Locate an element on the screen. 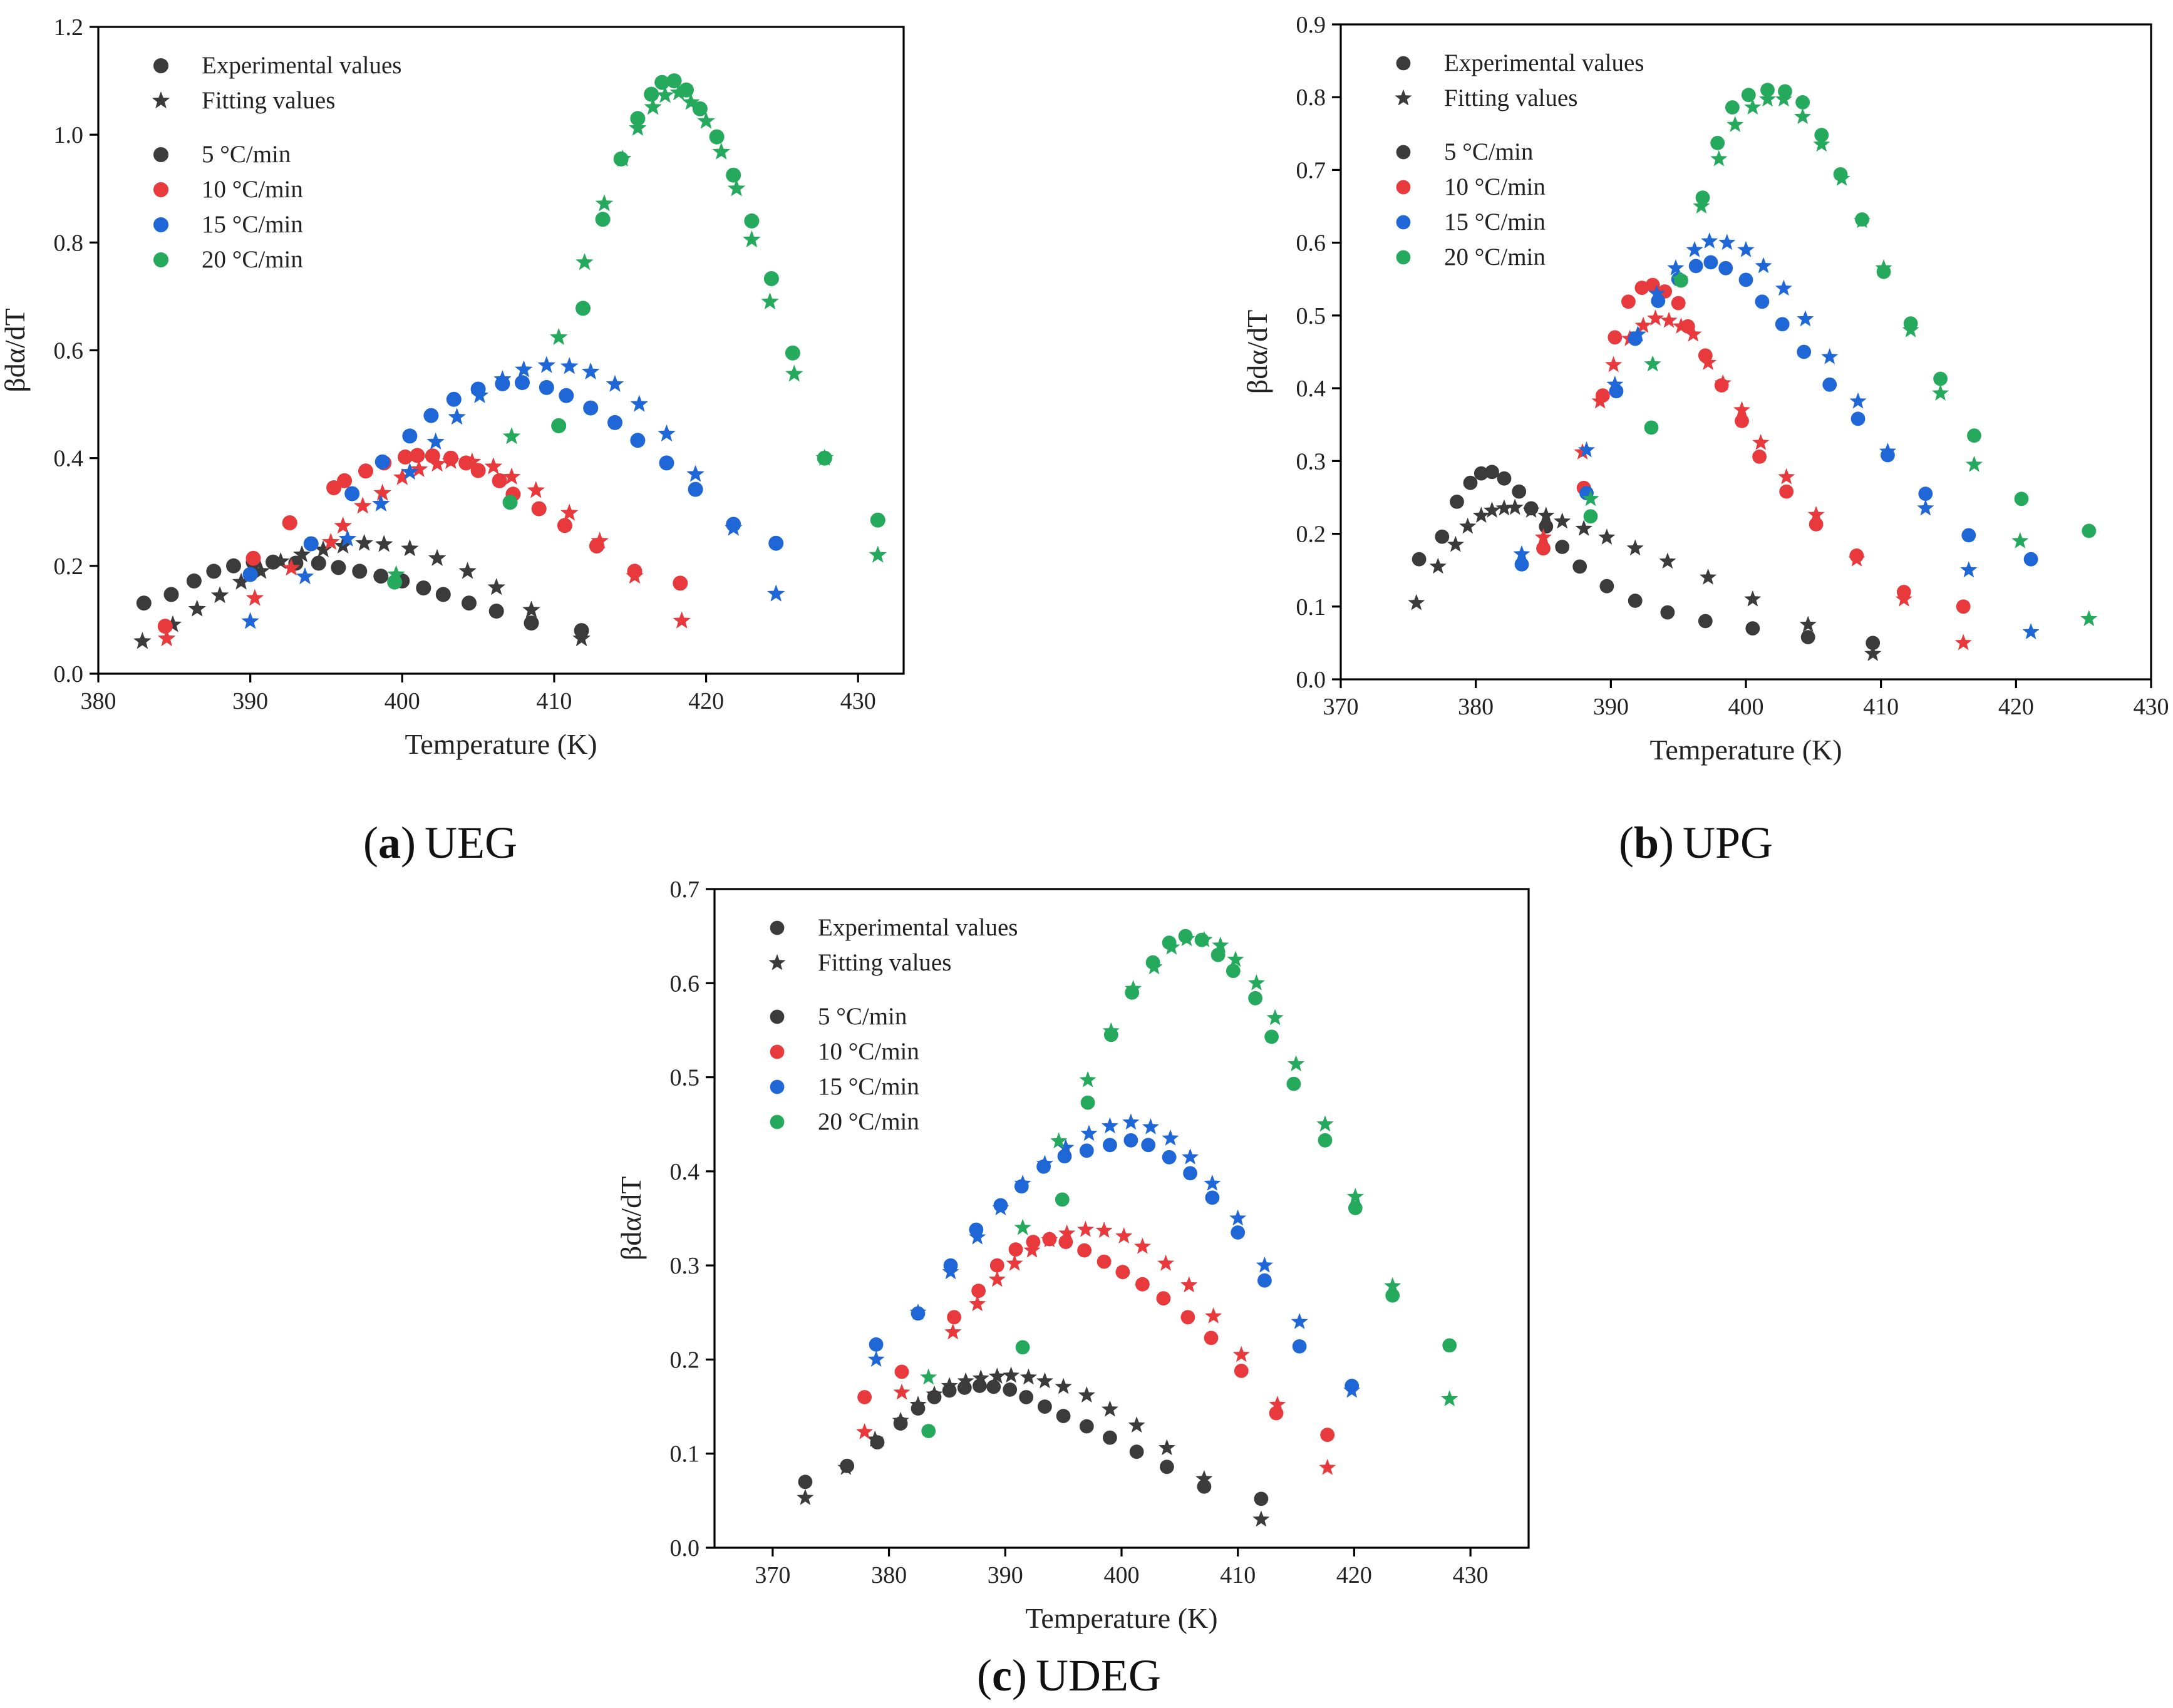 This screenshot has width=2173, height=1708. y-axis-title: βdα/dT is located at coordinates (1257, 352).